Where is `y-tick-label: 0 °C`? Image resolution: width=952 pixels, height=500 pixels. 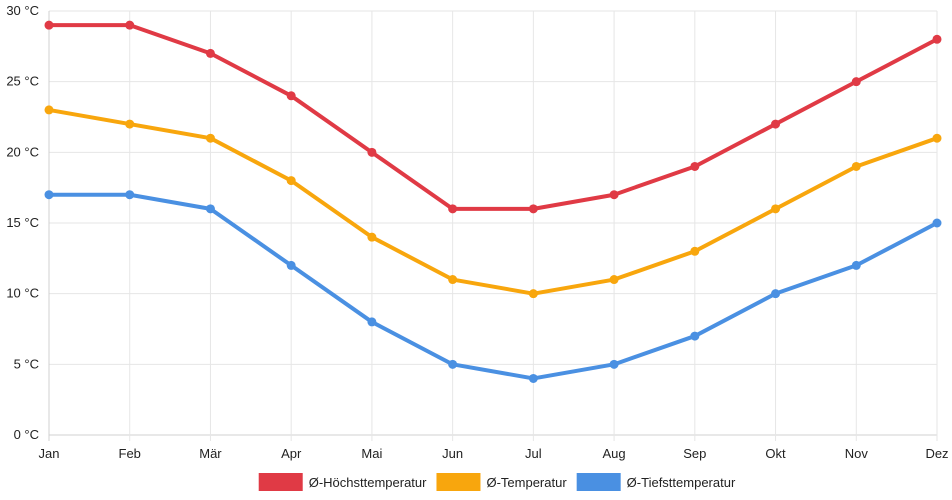
y-tick-label: 0 °C is located at coordinates (26, 434).